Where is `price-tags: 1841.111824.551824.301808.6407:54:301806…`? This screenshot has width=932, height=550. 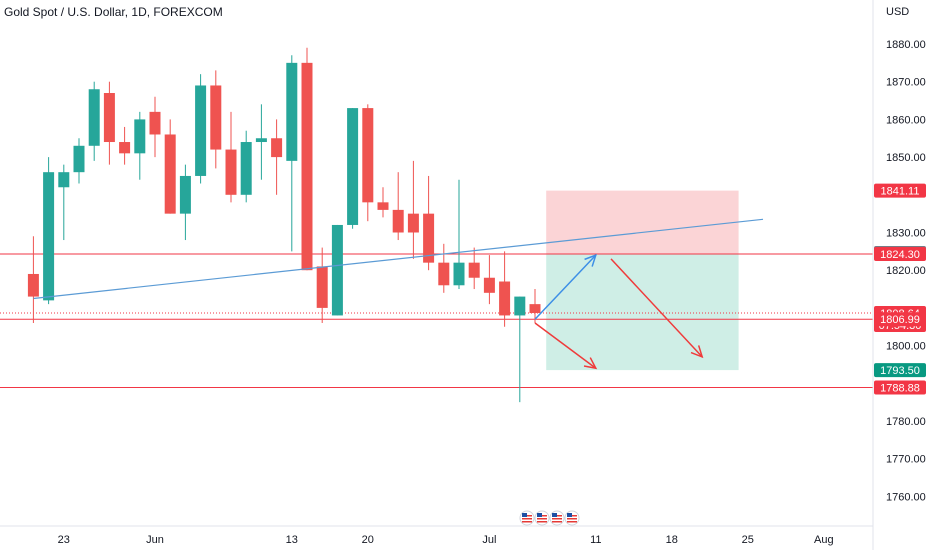
price-tags: 1841.111824.551824.301808.6407:54:301806… is located at coordinates (900, 289).